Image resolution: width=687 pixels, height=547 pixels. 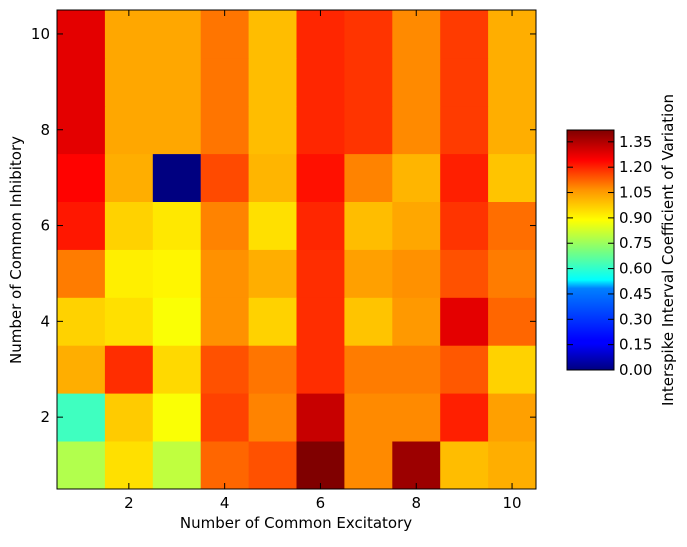 I want to click on colorbar-tick-label: 1.35, so click(x=635, y=142).